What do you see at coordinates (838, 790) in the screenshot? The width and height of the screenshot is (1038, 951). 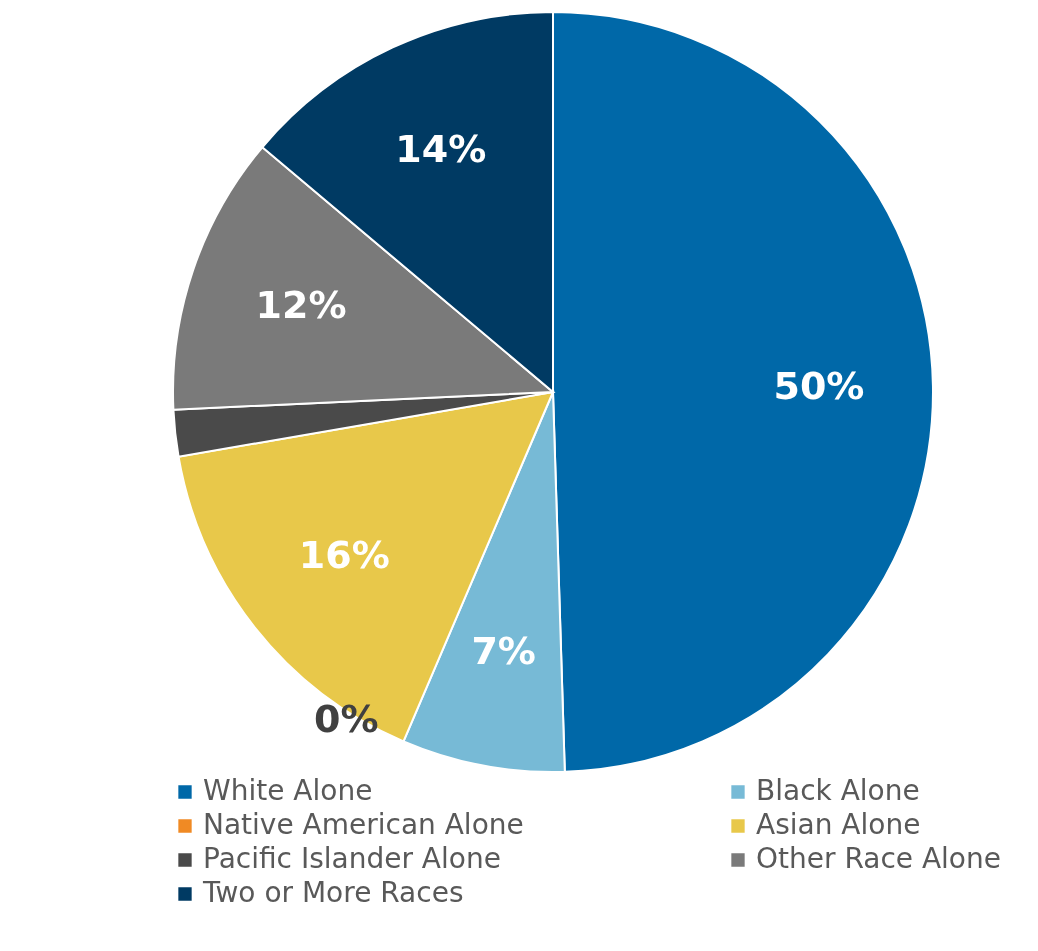 I see `legend-label: Black Alone` at bounding box center [838, 790].